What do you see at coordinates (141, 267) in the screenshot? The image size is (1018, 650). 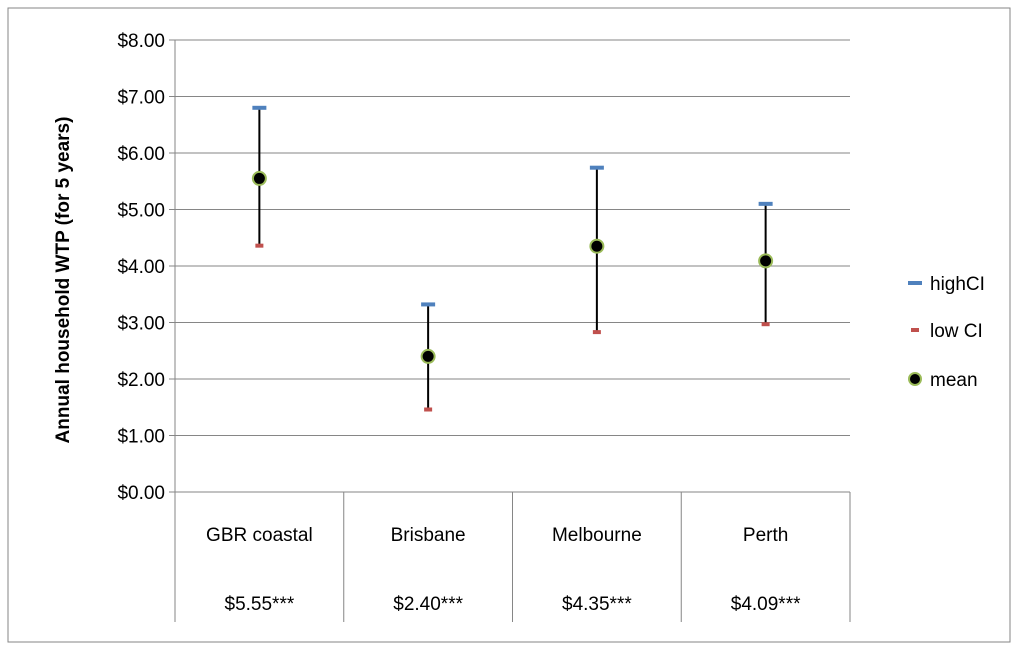 I see `y-tick-label: $4.00` at bounding box center [141, 267].